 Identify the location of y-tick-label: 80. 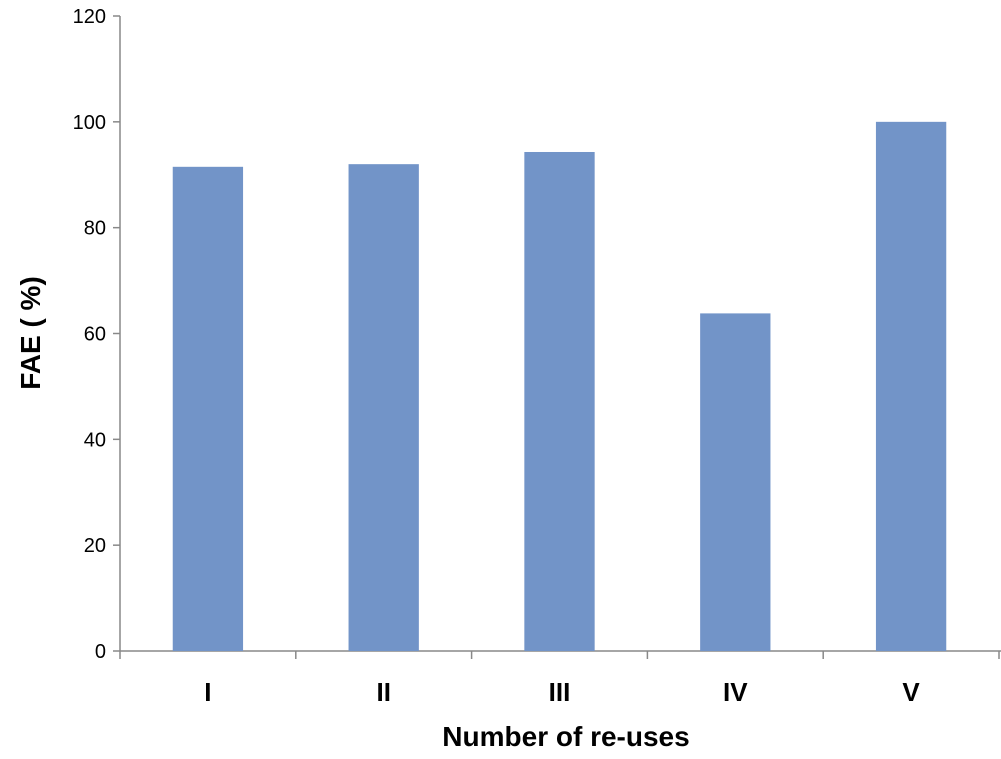
(95, 229).